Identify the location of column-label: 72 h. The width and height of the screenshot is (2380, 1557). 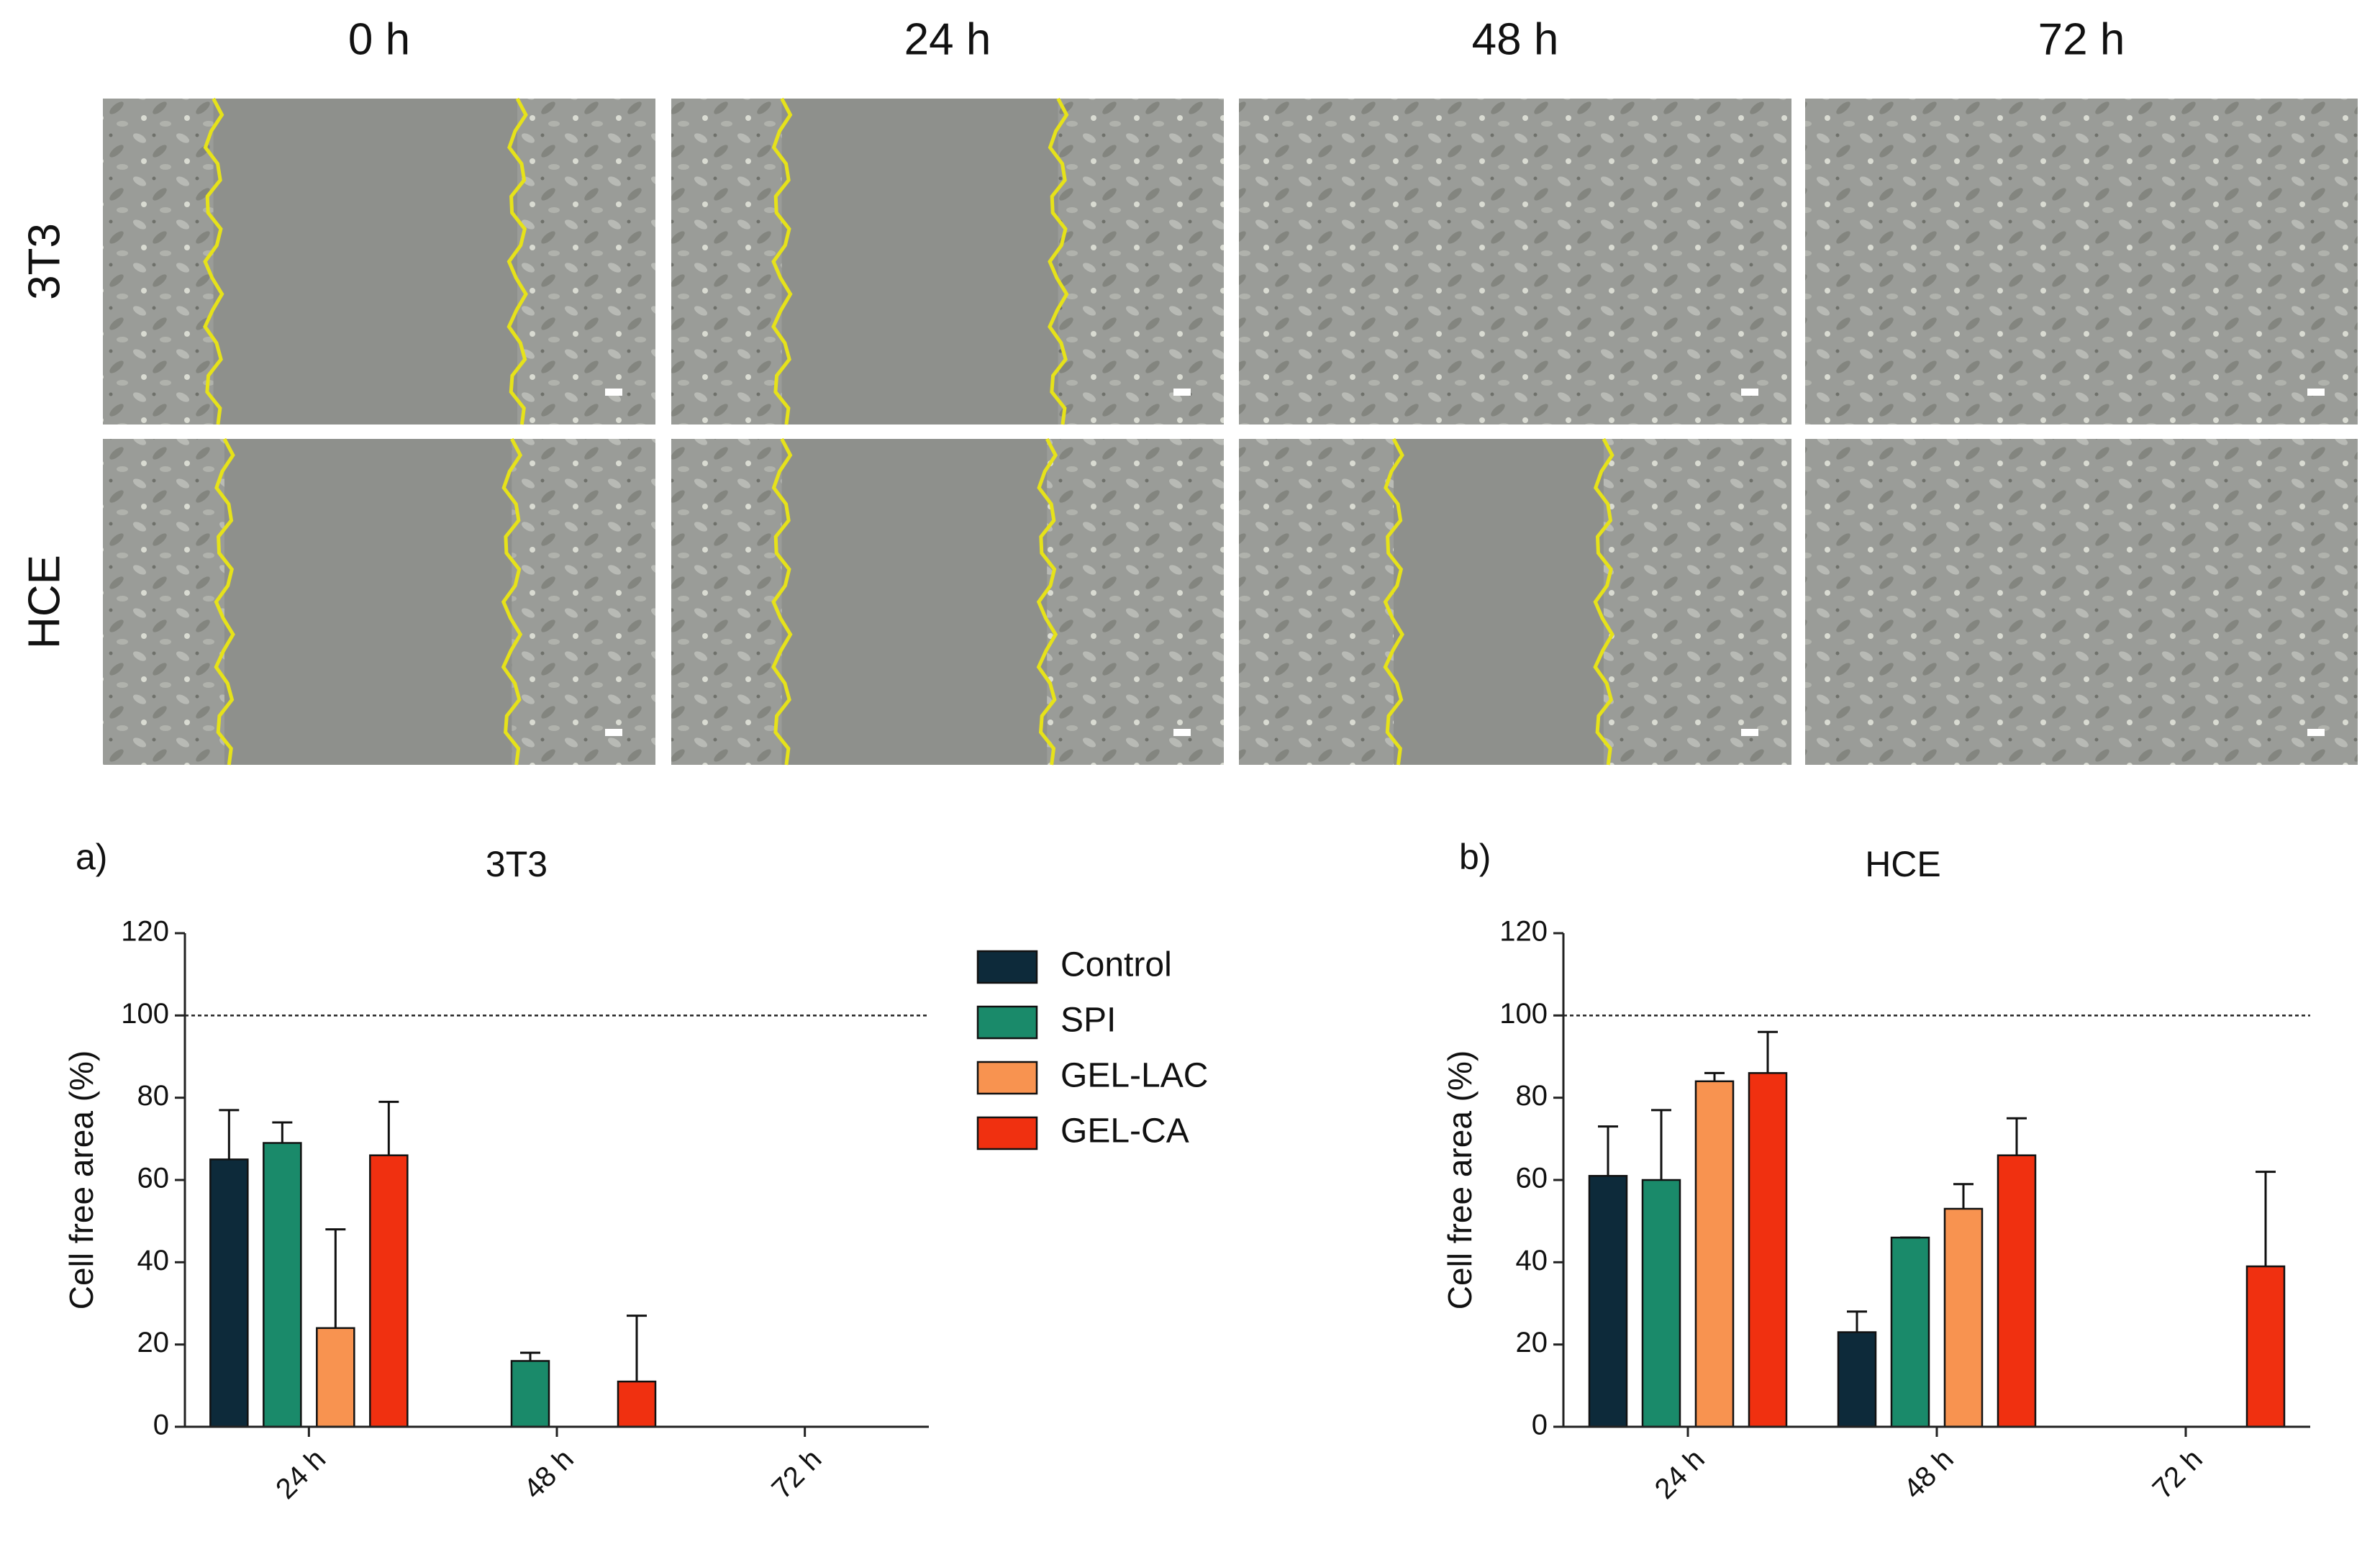
(2081, 39).